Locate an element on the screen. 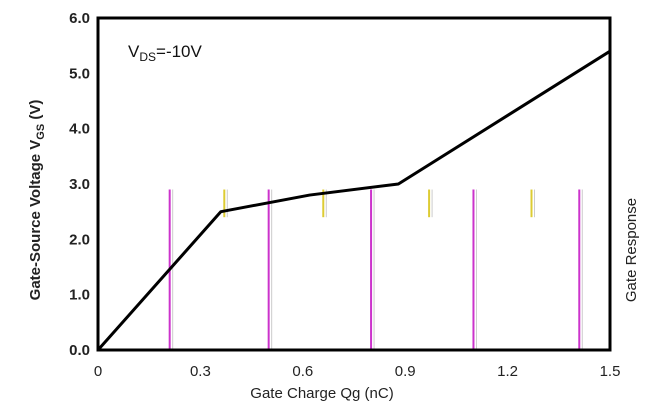 Image resolution: width=652 pixels, height=407 pixels. y-tick-labels: 0.0 1.0 2.0 3.0 4.0 5.0 6.0 is located at coordinates (79, 184).